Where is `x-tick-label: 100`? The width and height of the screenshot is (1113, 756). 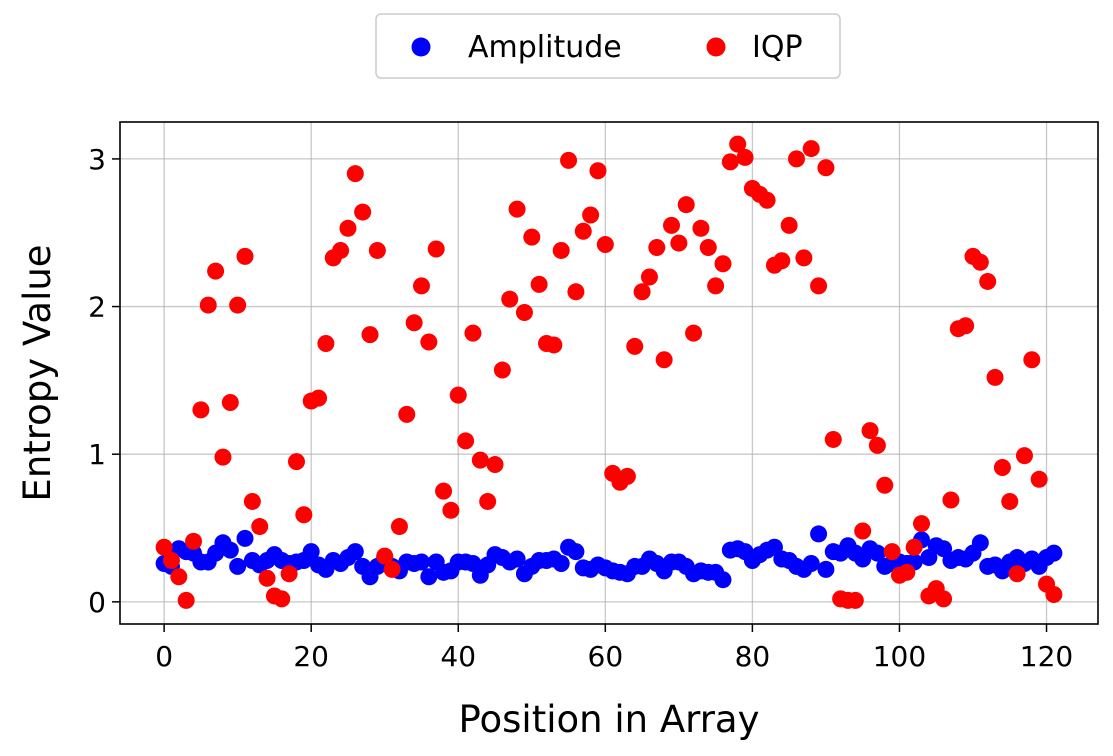
x-tick-label: 100 is located at coordinates (899, 656).